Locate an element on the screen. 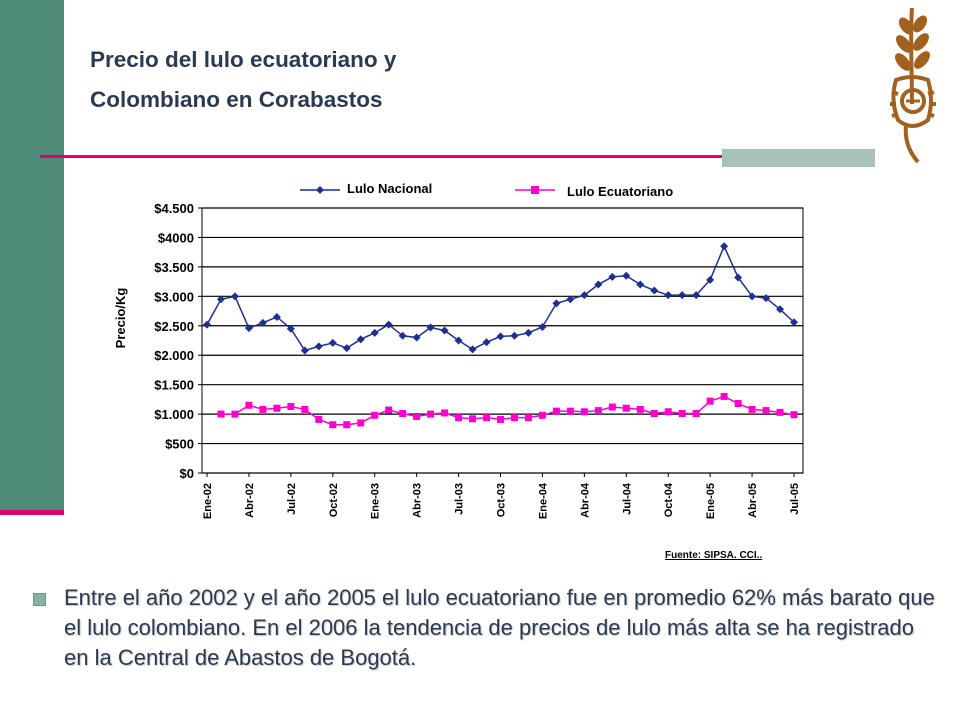 This screenshot has height=720, width=960. sidebar-bar is located at coordinates (32, 255).